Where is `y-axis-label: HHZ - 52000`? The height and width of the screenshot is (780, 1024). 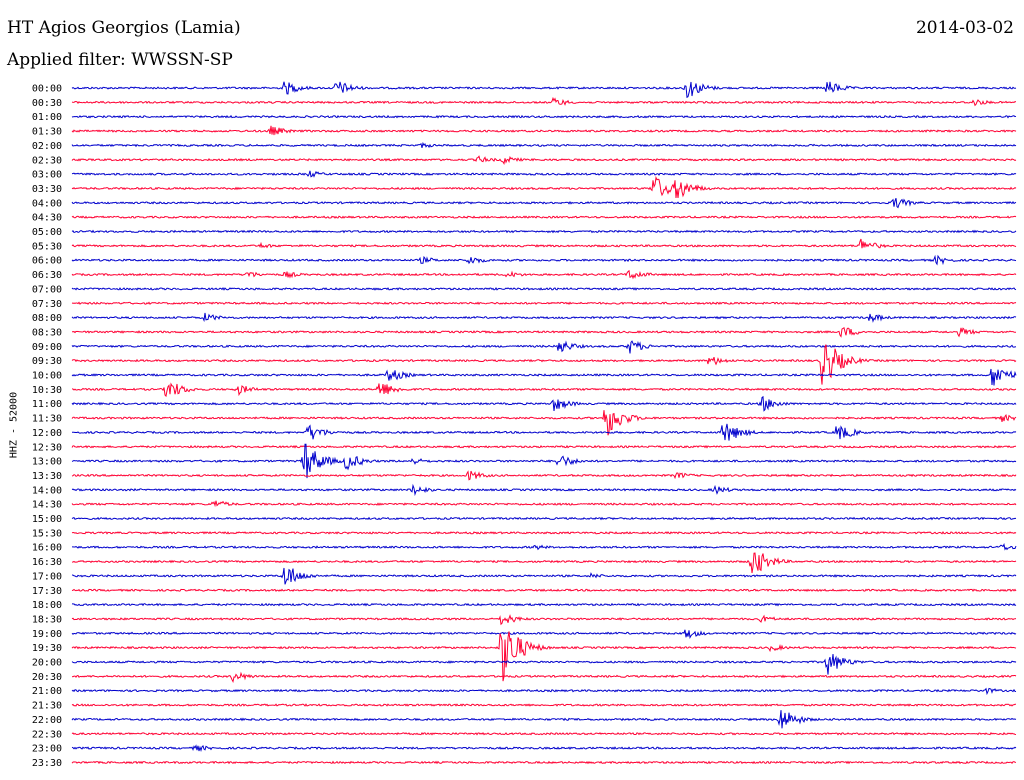 y-axis-label: HHZ - 52000 is located at coordinates (14, 425).